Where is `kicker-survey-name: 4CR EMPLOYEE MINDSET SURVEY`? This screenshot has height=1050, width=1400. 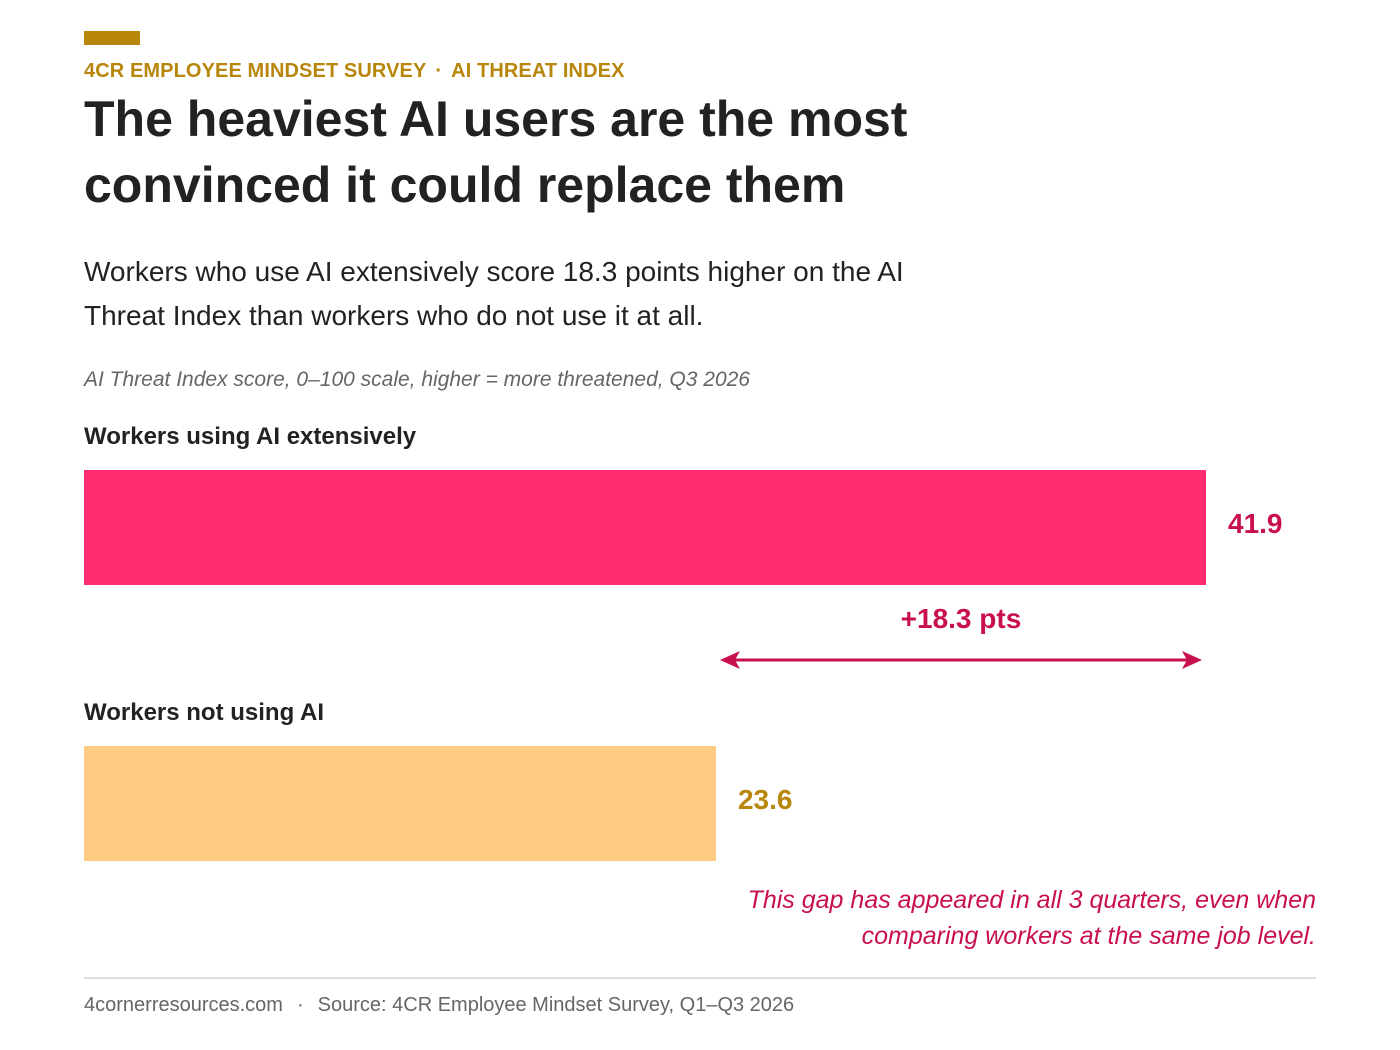
kicker-survey-name: 4CR EMPLOYEE MINDSET SURVEY is located at coordinates (255, 71).